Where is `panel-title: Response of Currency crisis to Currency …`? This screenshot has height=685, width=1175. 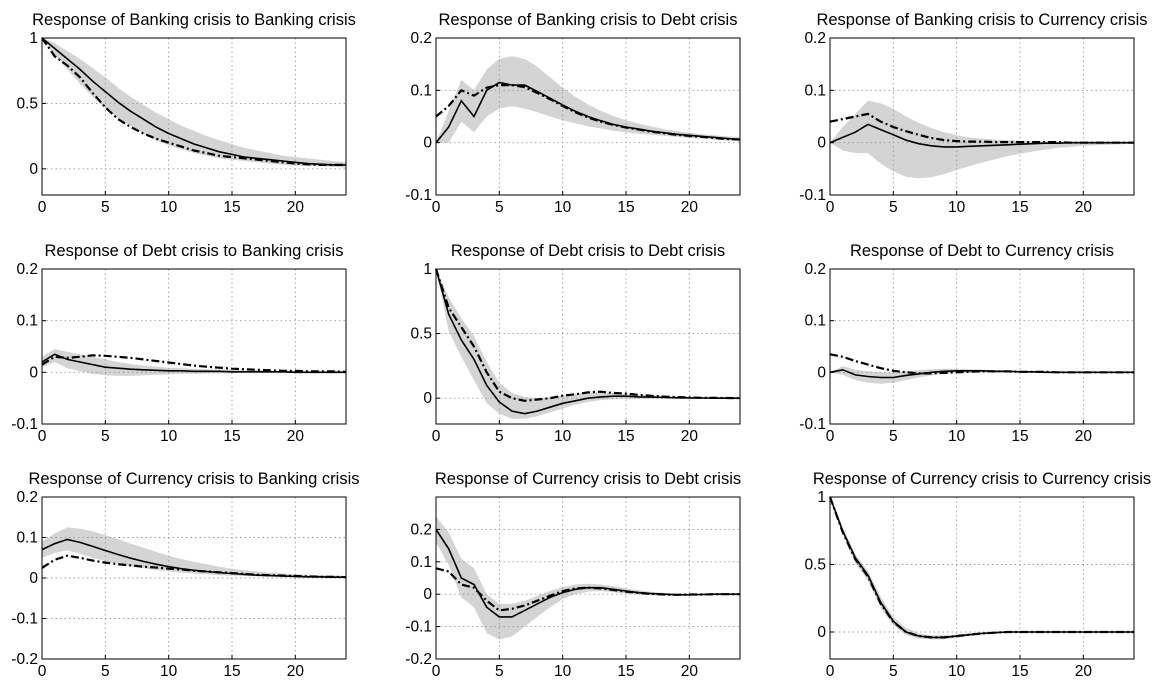 panel-title: Response of Currency crisis to Currency … is located at coordinates (982, 479).